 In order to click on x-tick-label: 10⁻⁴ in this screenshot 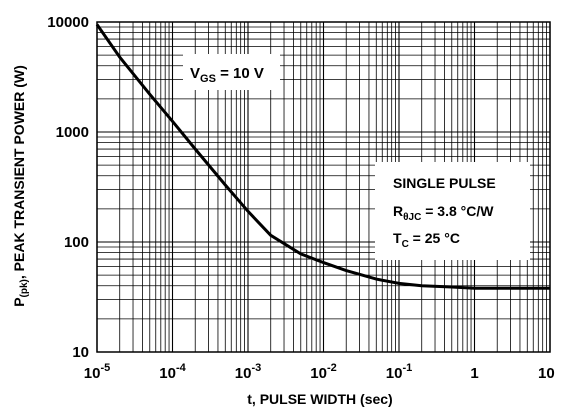, I will do `click(172, 372)`.